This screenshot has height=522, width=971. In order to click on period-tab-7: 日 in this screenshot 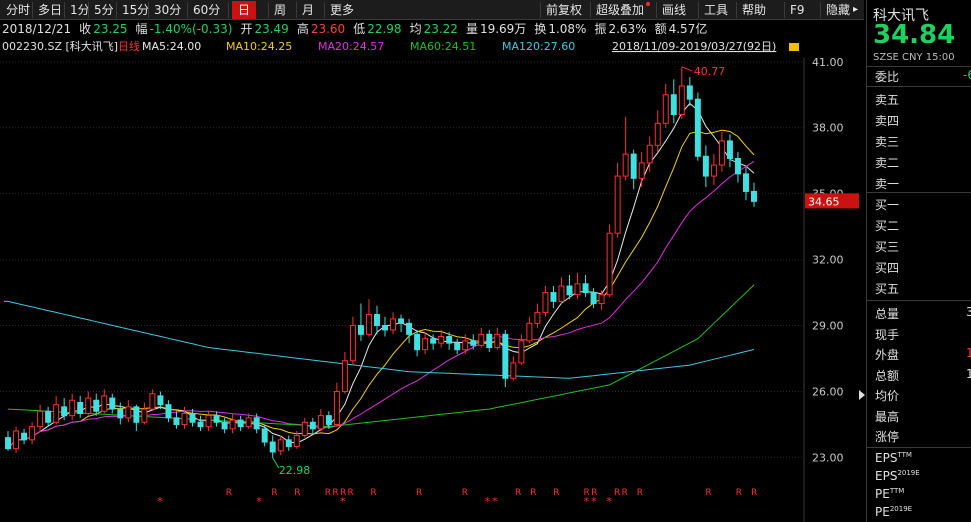, I will do `click(244, 10)`.